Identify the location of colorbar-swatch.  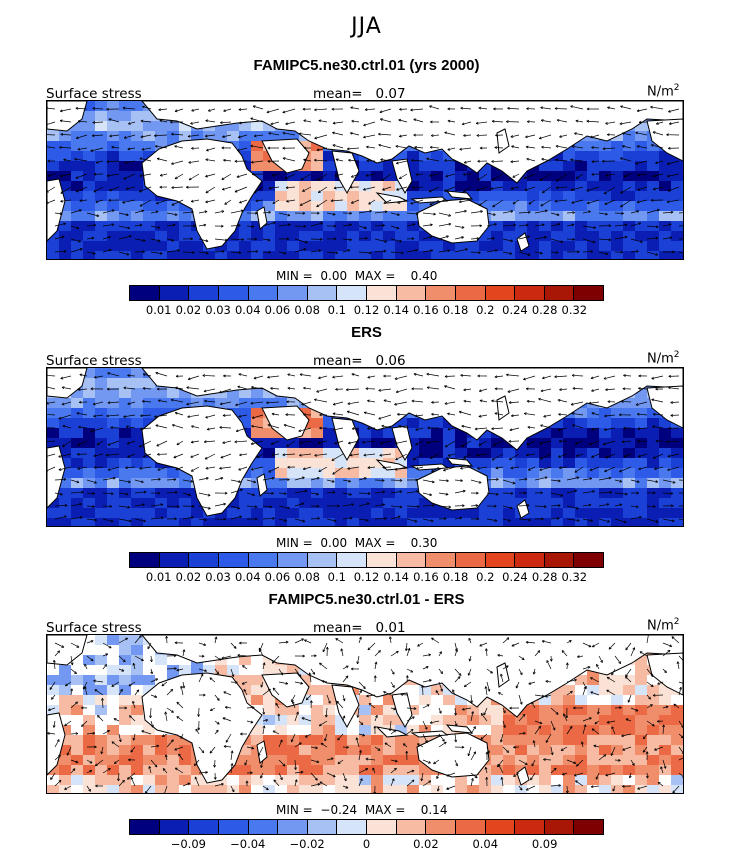
(352, 827).